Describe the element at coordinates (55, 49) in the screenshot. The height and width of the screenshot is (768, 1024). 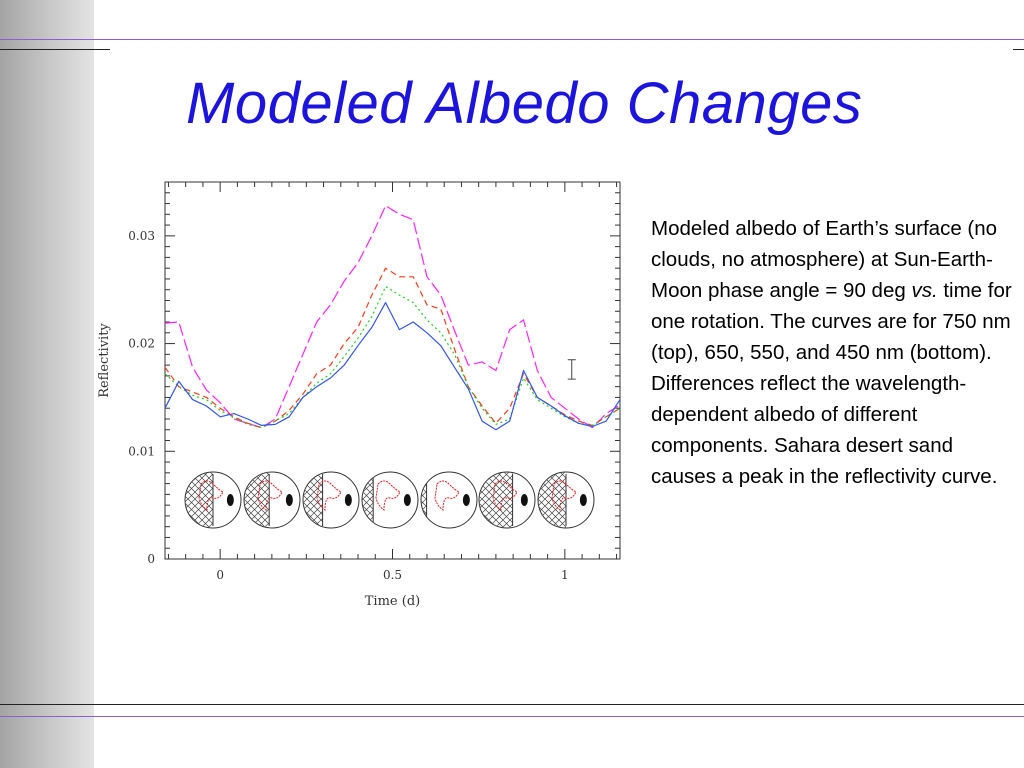
I see `top-left-rule` at that location.